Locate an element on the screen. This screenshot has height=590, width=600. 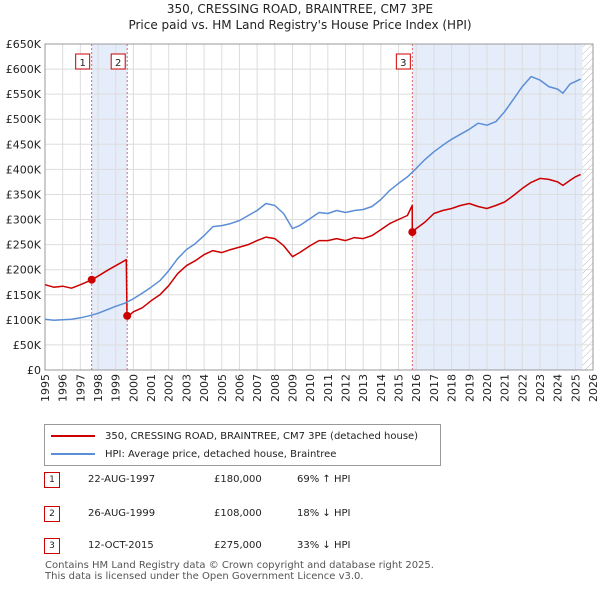
x-tick-label: 2011 is located at coordinates (328, 388).